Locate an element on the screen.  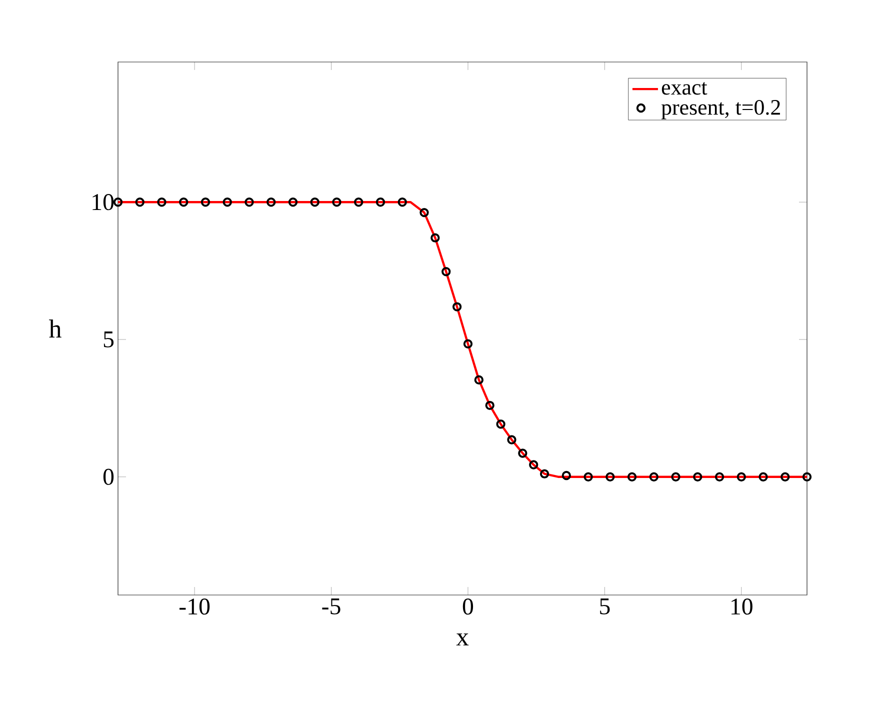
x-tick-label: -5 is located at coordinates (331, 606).